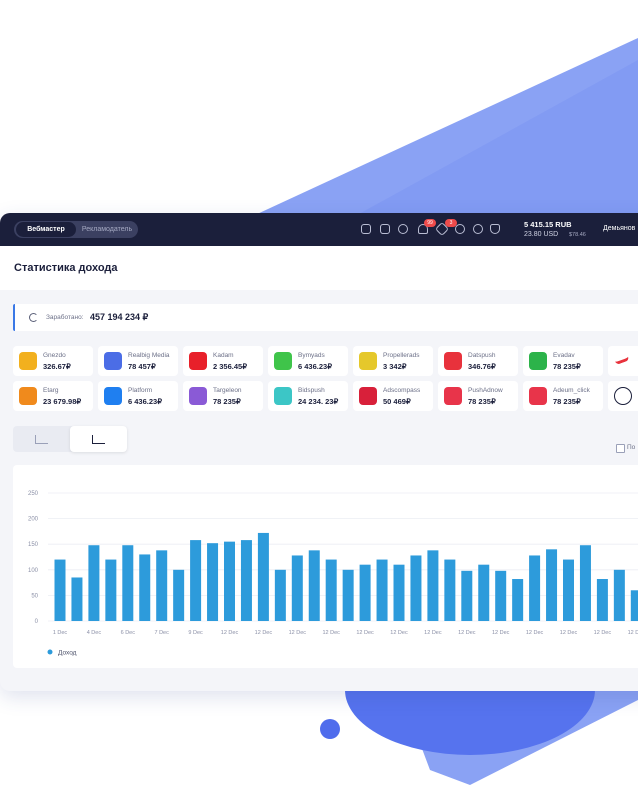 Image resolution: width=638 pixels, height=801 pixels. Describe the element at coordinates (54, 355) in the screenshot. I see `network-name: Gnezdo` at that location.